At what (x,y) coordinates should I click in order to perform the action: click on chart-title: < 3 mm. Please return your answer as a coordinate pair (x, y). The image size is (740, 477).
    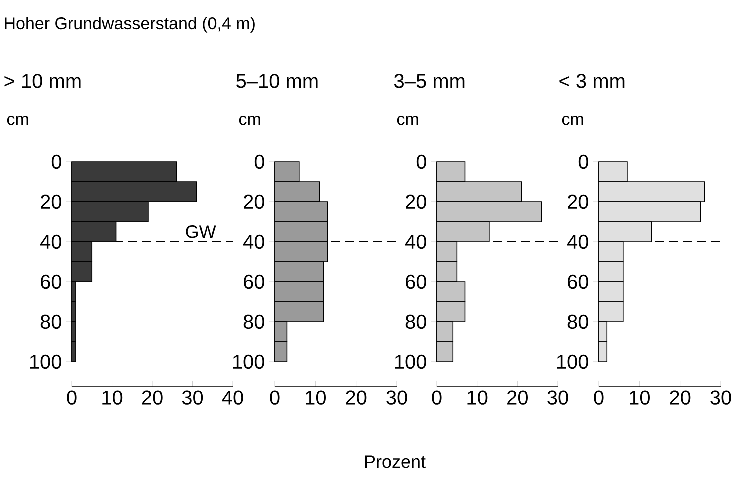
    Looking at the image, I should click on (592, 81).